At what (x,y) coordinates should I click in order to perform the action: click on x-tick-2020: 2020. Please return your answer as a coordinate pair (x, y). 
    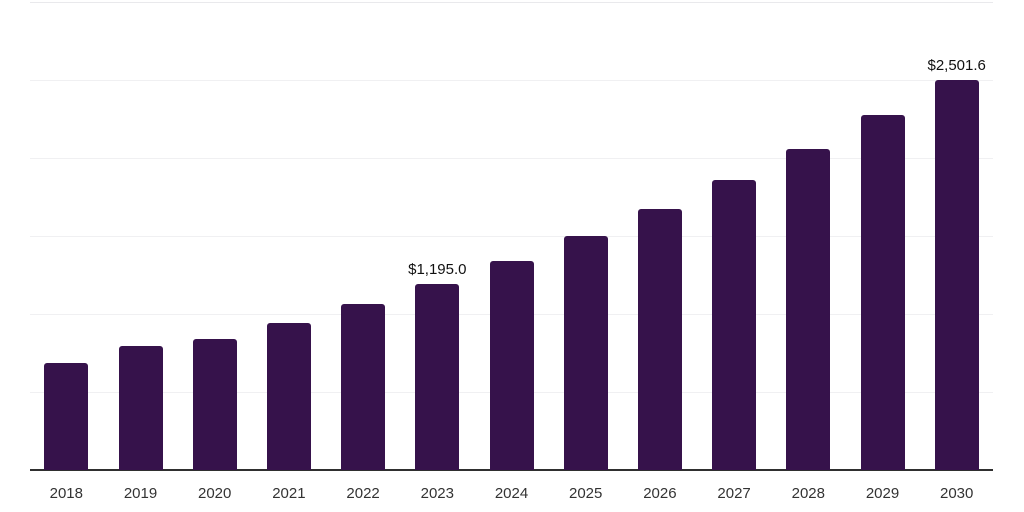
    Looking at the image, I should click on (215, 493).